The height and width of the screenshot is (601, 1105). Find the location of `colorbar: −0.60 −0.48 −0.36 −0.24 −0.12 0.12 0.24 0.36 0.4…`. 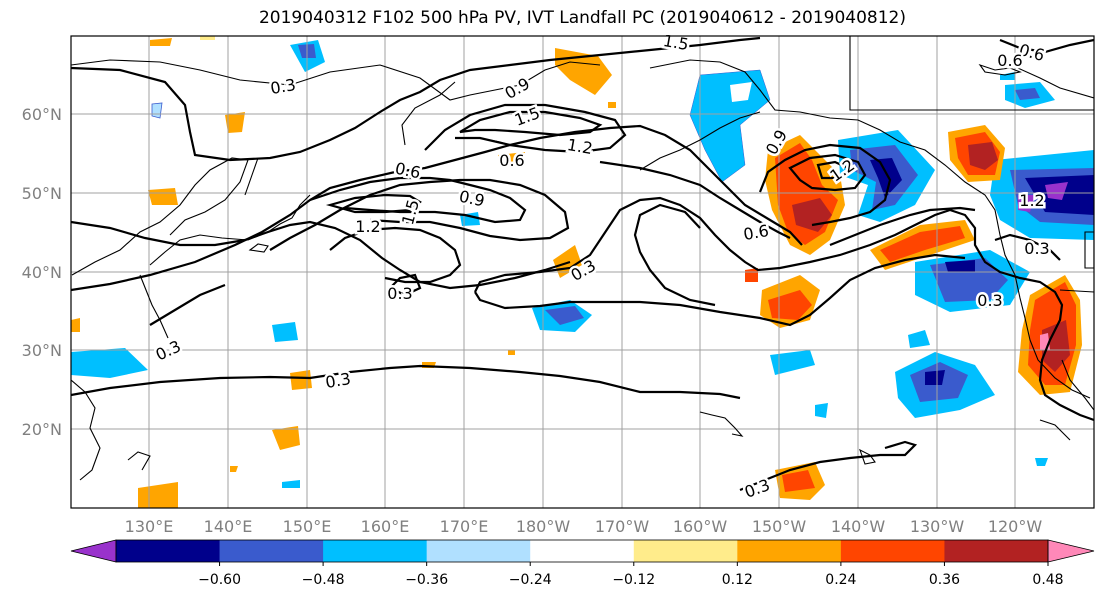

colorbar: −0.60 −0.48 −0.36 −0.24 −0.12 0.12 0.24 0.36 0.4… is located at coordinates (582, 563).